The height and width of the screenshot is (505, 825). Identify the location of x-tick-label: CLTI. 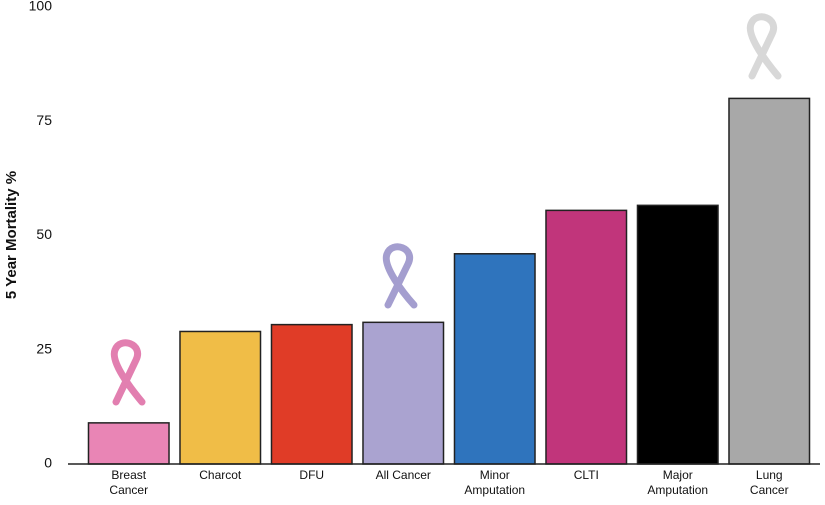
(586, 475).